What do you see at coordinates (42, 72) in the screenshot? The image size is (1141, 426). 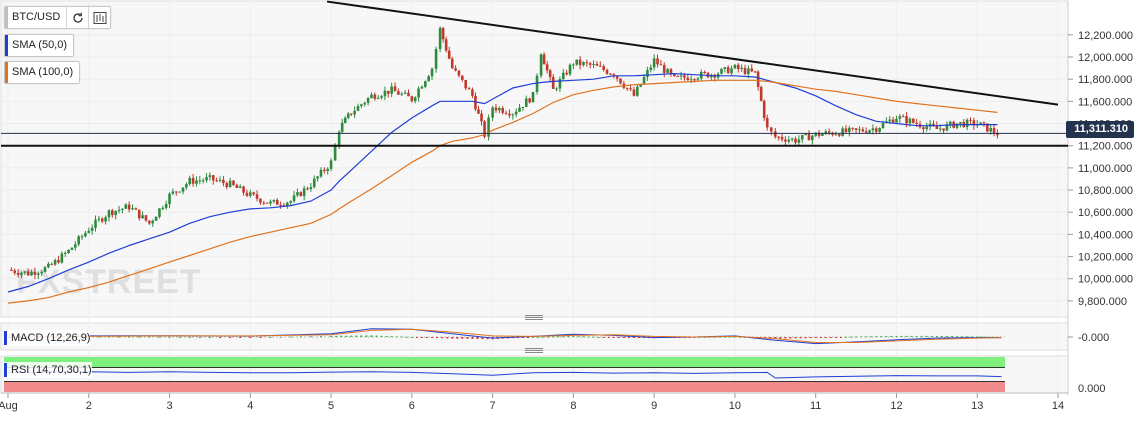 I see `sma100-legend: SMA (100,0)` at bounding box center [42, 72].